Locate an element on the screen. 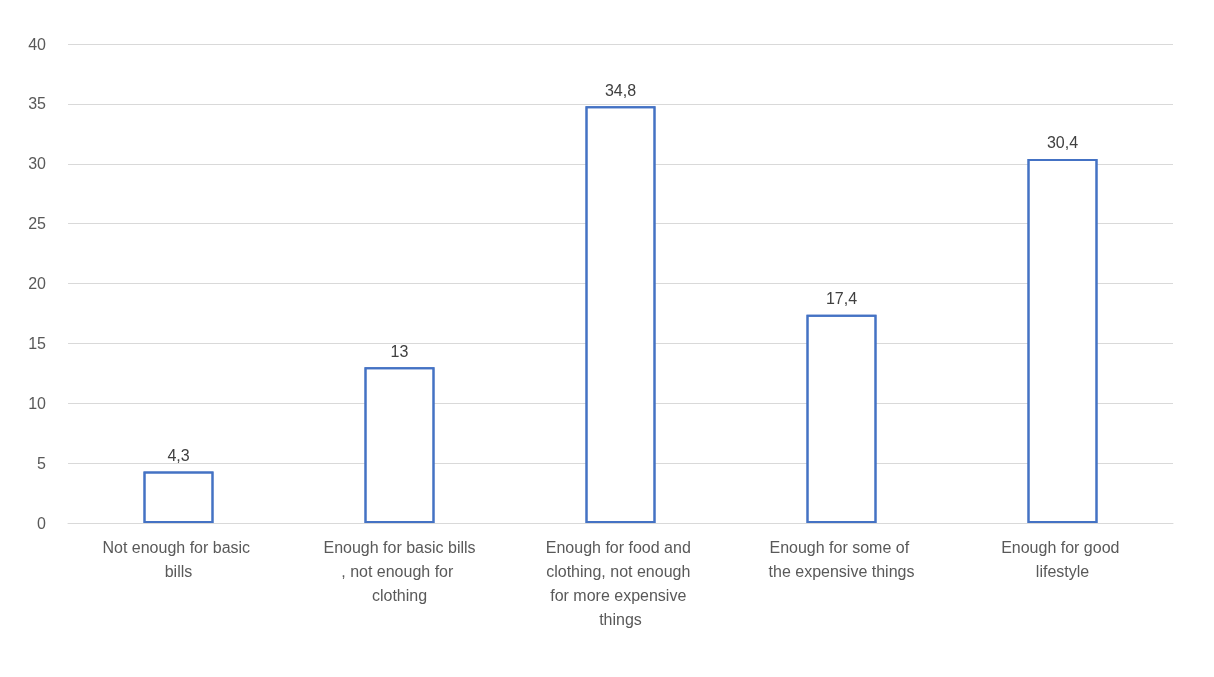  x-tick-label: Not enough for basic bills is located at coordinates (178, 559).